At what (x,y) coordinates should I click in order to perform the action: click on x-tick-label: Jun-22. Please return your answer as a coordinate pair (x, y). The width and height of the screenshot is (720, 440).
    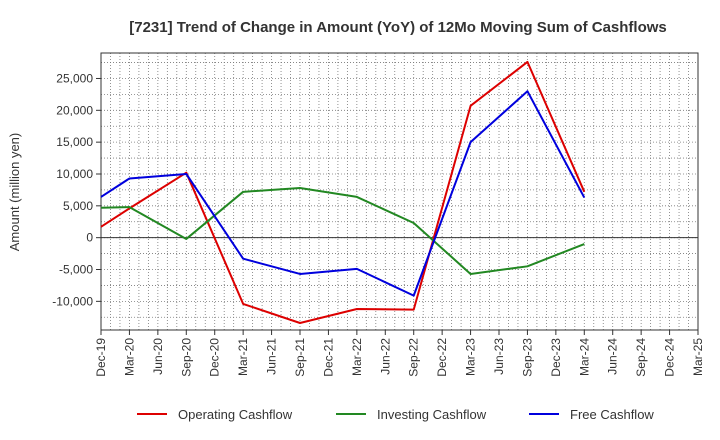
    Looking at the image, I should click on (385, 356).